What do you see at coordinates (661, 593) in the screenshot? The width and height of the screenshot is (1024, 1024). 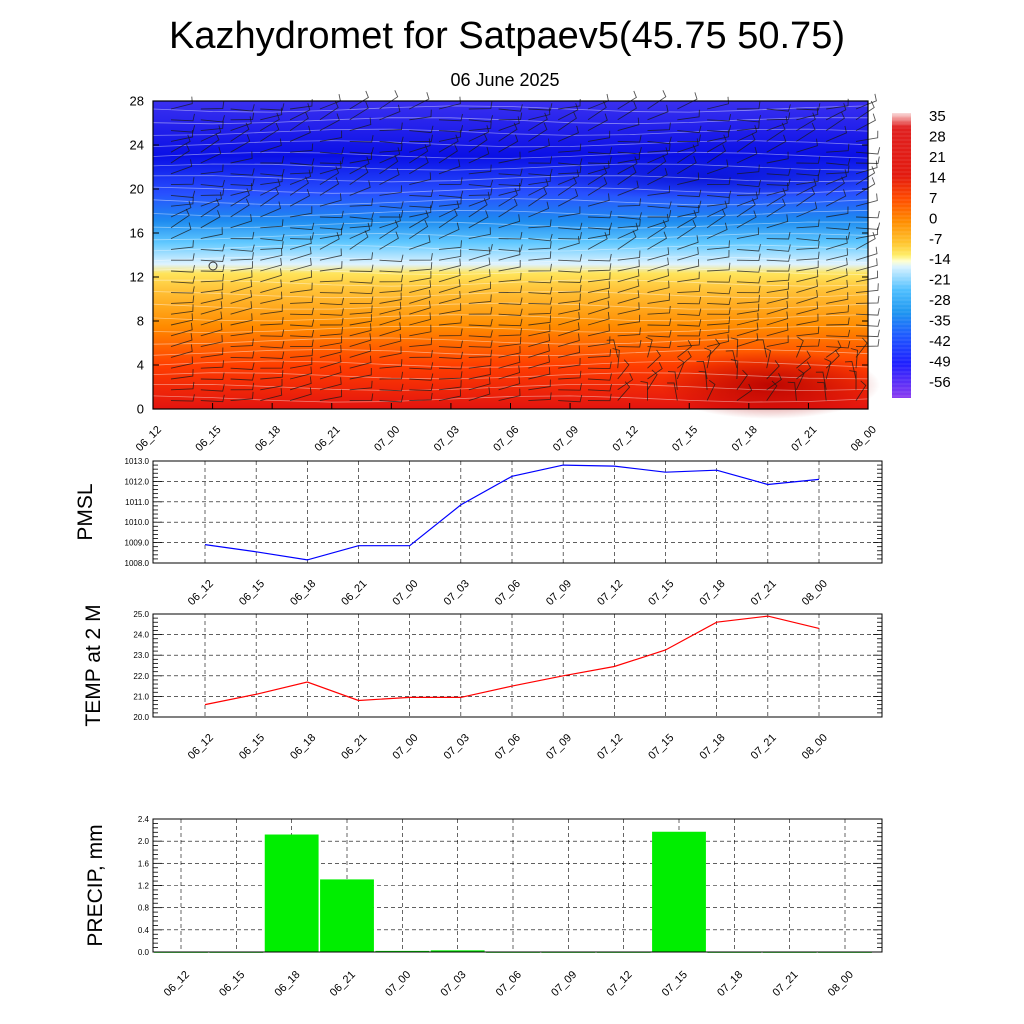 I see `time-tick-label: 07_15` at bounding box center [661, 593].